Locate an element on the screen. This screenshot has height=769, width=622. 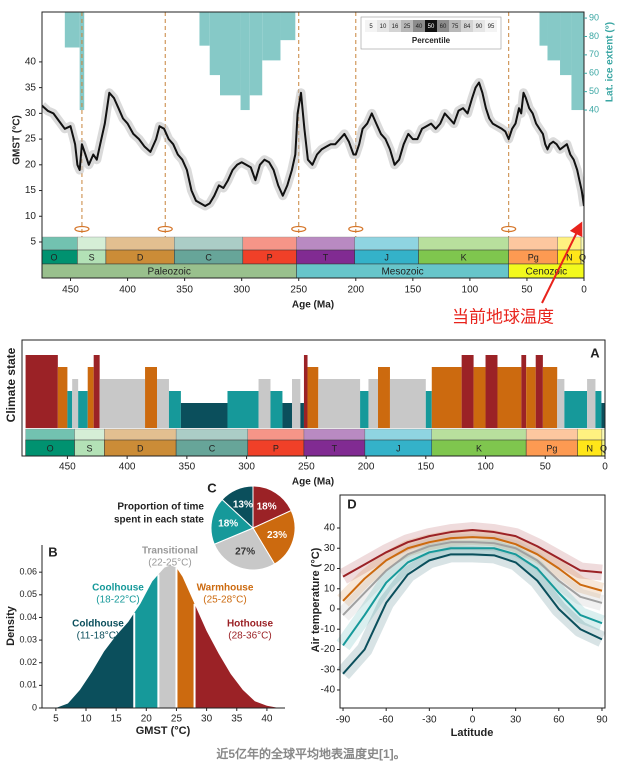
x-tick-label: -90 is located at coordinates (343, 720).